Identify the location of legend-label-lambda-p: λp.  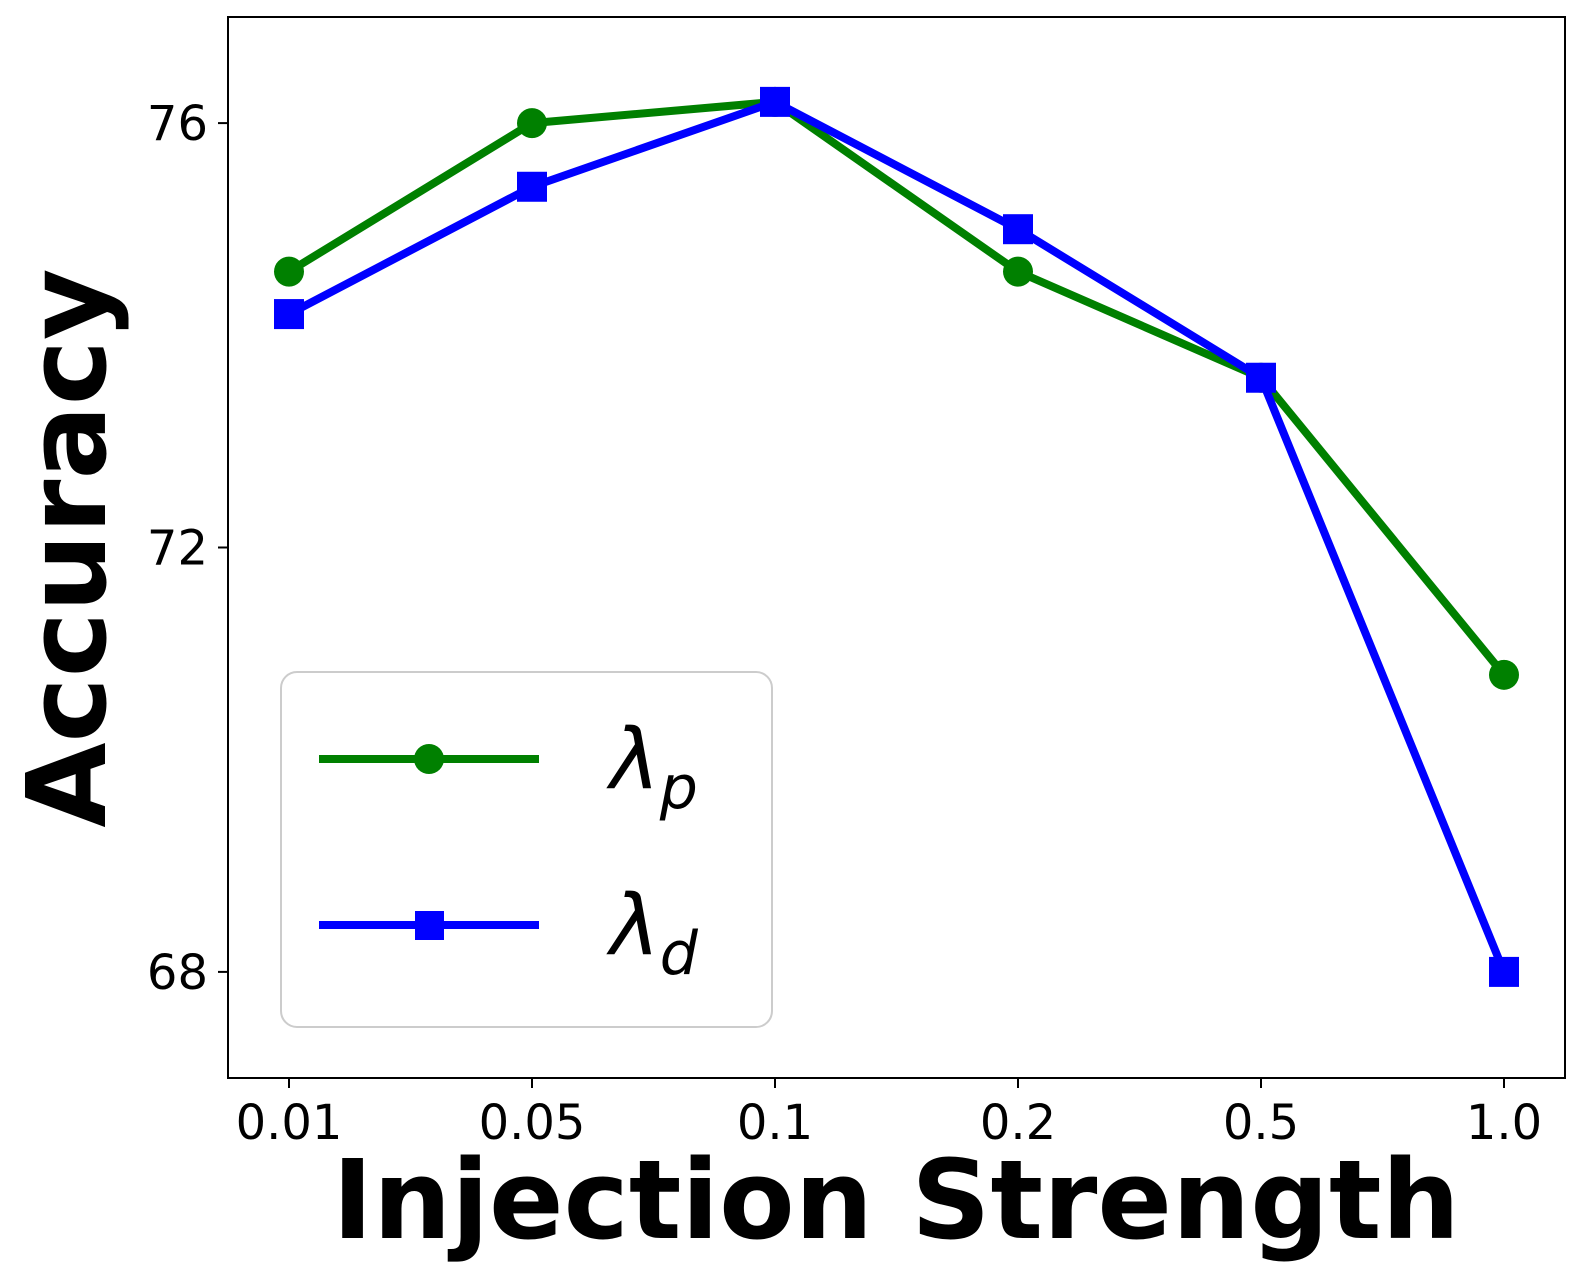
(652, 766).